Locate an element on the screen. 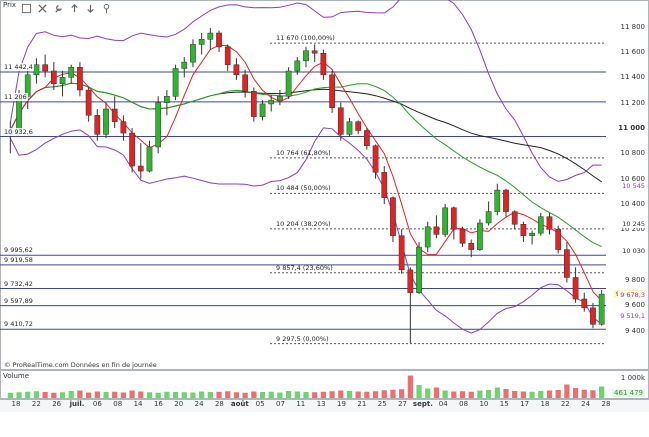 This screenshot has width=649, height=437. date-tick: 11 is located at coordinates (301, 404).